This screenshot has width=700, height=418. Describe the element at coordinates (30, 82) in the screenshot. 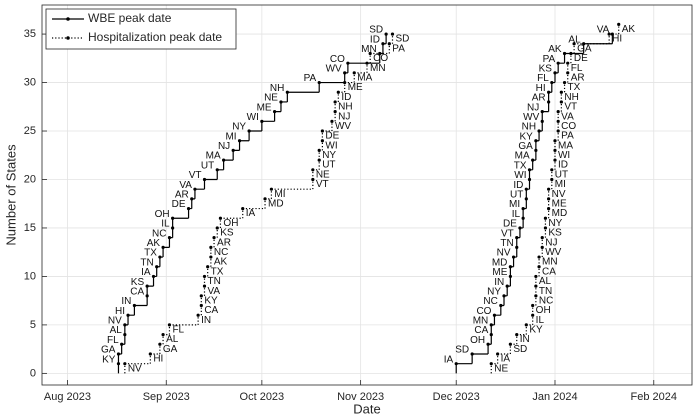

I see `y-tick-label: 30` at that location.